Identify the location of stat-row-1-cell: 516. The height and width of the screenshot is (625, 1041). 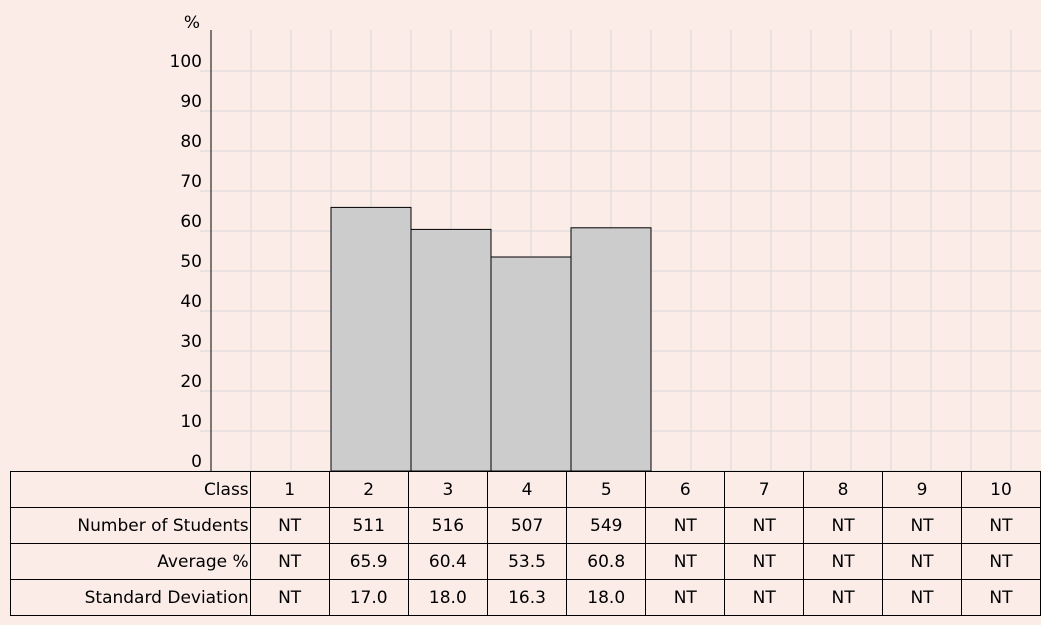
(447, 525).